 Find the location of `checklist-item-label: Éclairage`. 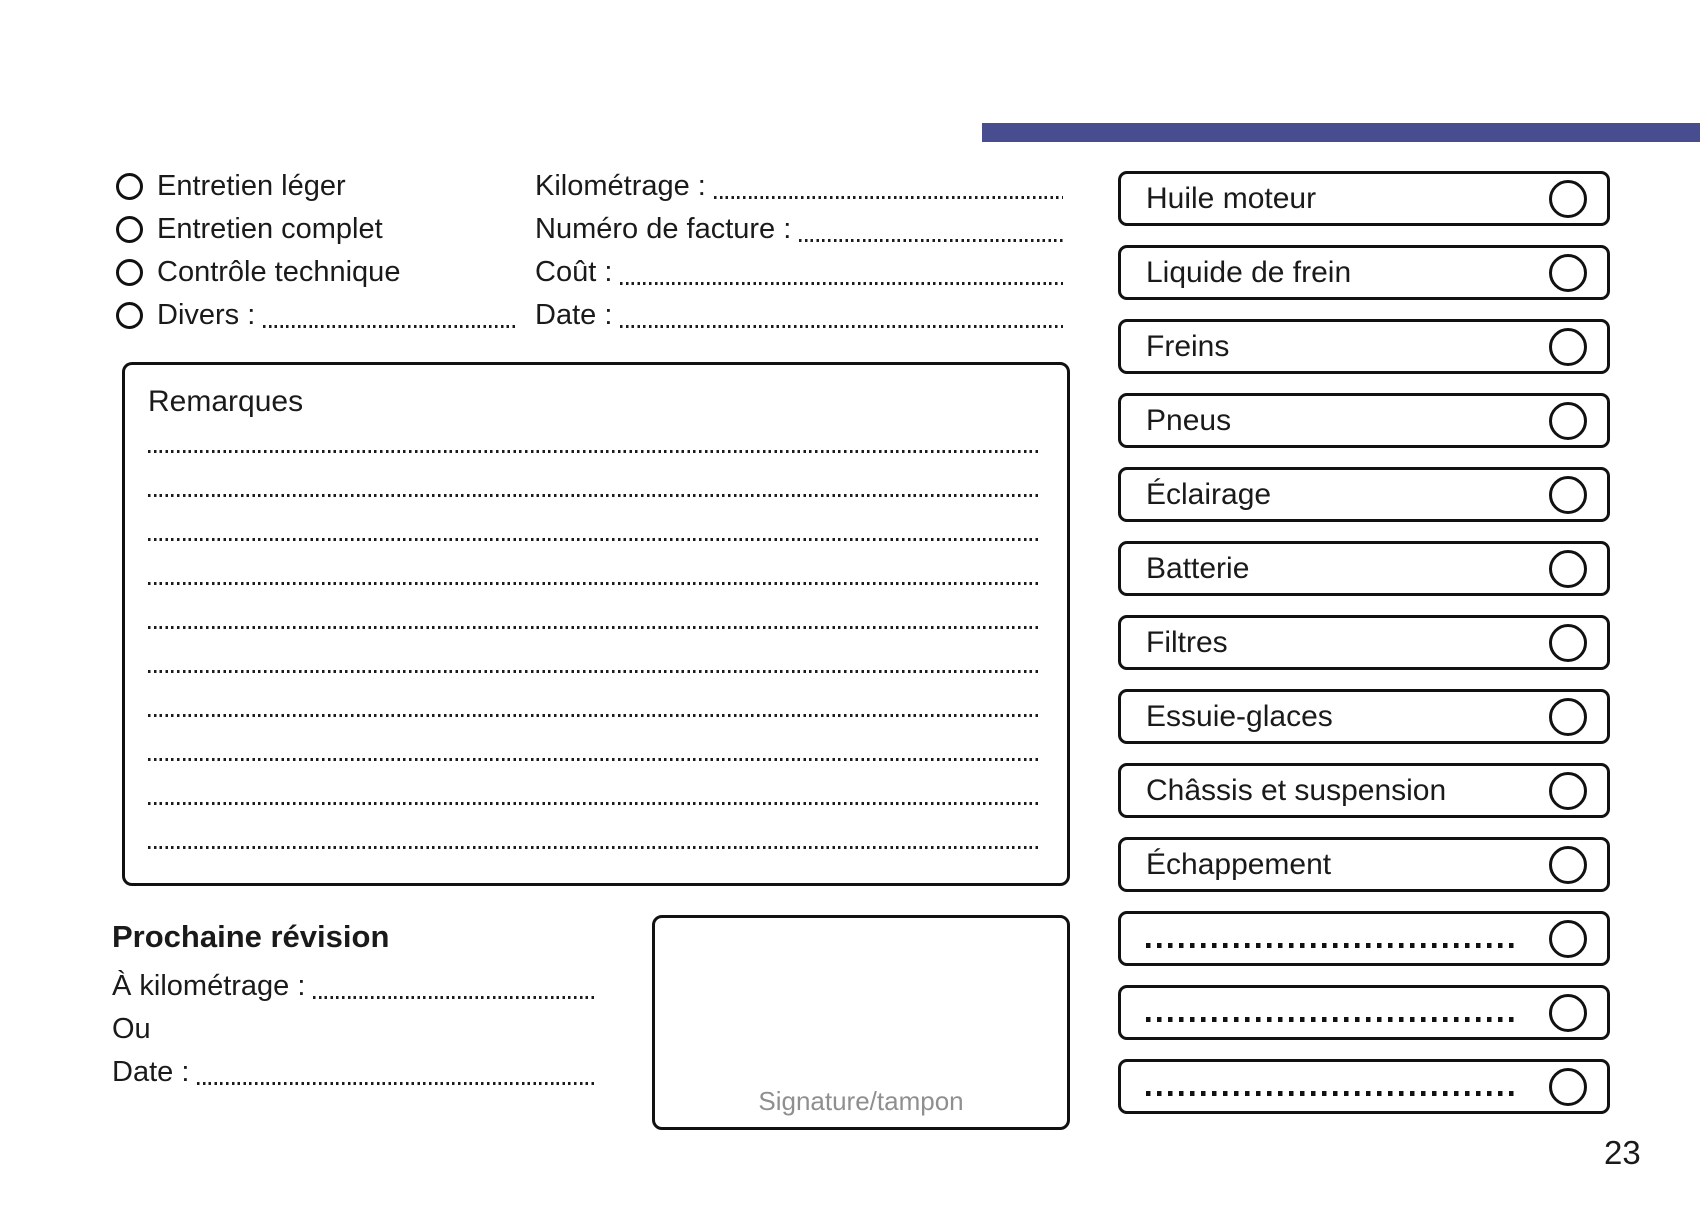

checklist-item-label: Éclairage is located at coordinates (1209, 494).